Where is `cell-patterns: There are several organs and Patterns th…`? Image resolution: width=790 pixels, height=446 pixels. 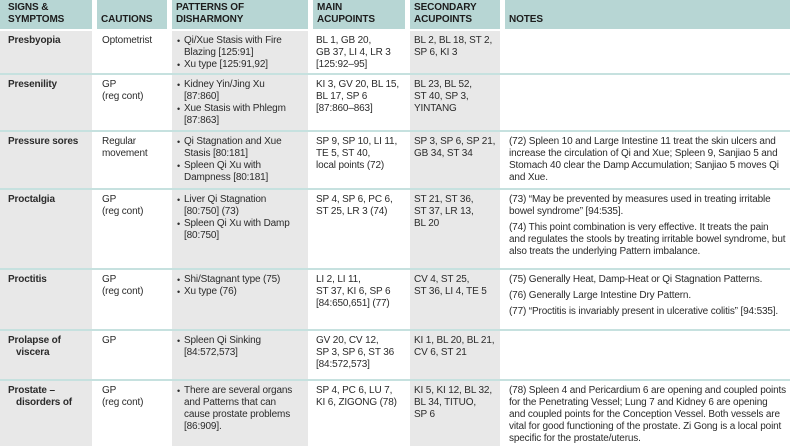 cell-patterns: There are several organs and Patterns th… is located at coordinates (240, 413).